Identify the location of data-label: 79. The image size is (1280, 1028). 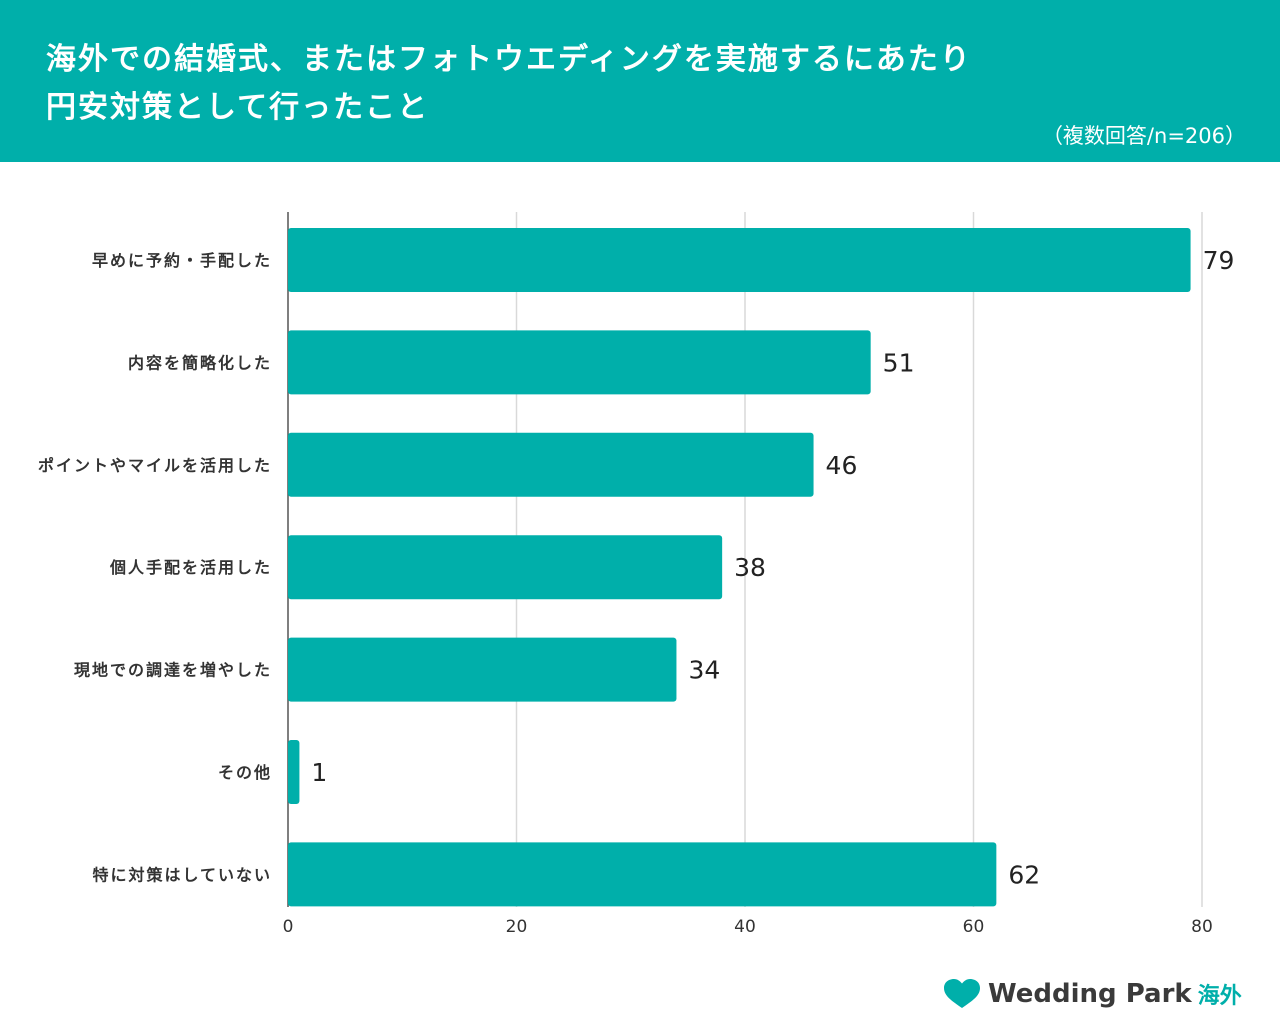
(1219, 260).